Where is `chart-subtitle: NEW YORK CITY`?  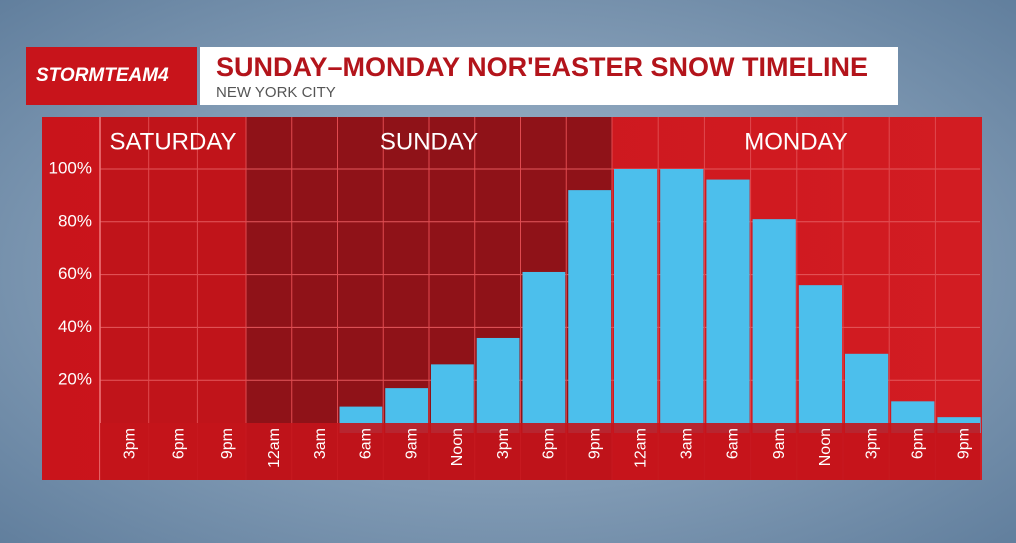 chart-subtitle: NEW YORK CITY is located at coordinates (276, 92).